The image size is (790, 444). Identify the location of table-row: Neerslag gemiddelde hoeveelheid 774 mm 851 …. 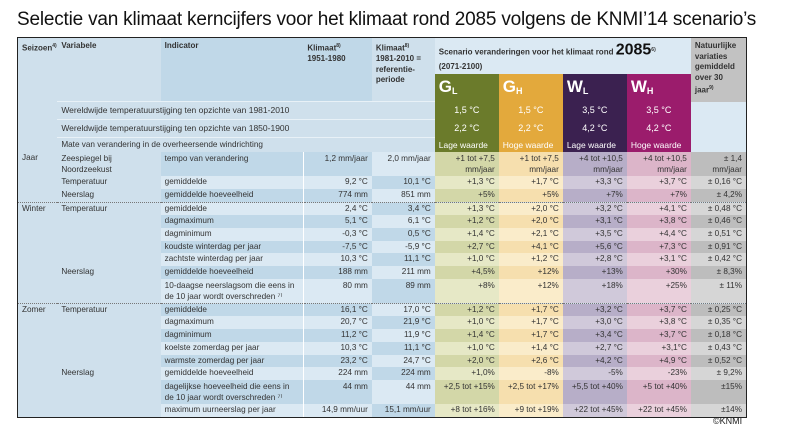
(382, 195).